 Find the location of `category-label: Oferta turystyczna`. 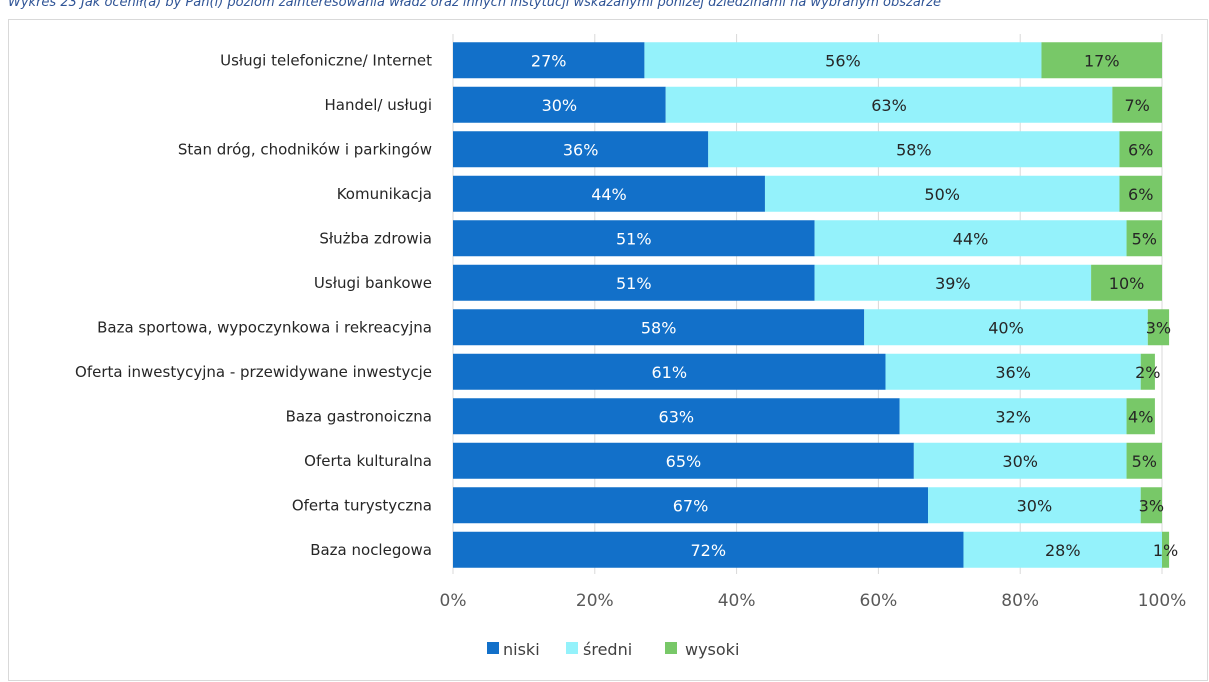

category-label: Oferta turystyczna is located at coordinates (362, 505).